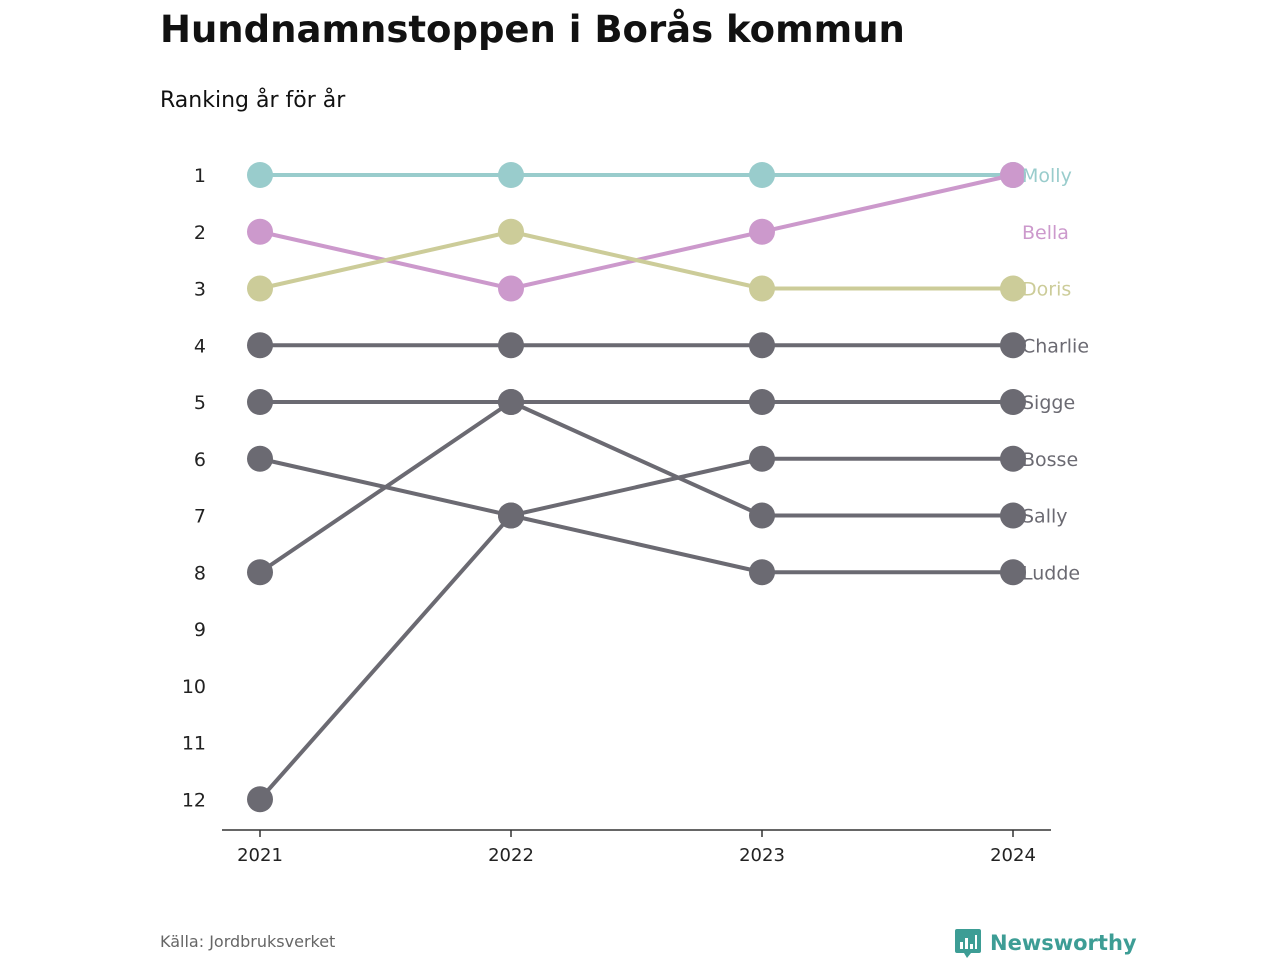  I want to click on series-line-ludde, so click(636, 515).